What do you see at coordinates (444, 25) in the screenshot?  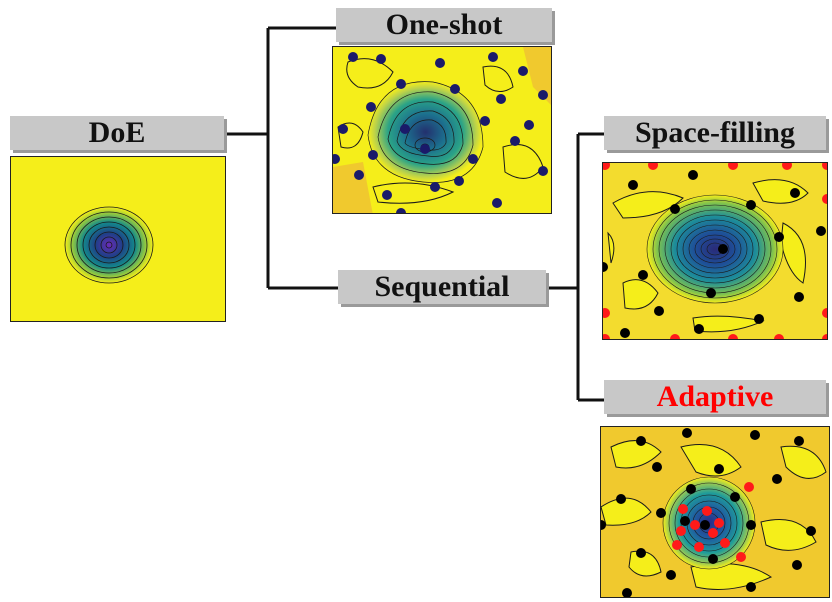 I see `one-shot-label: One-shot` at bounding box center [444, 25].